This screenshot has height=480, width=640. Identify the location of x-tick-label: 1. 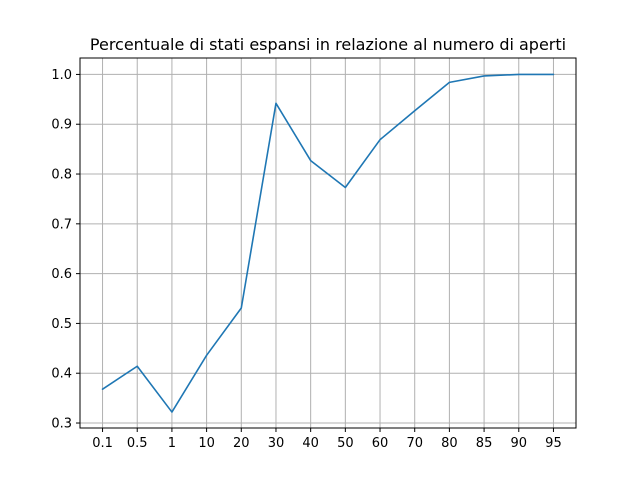
(172, 443).